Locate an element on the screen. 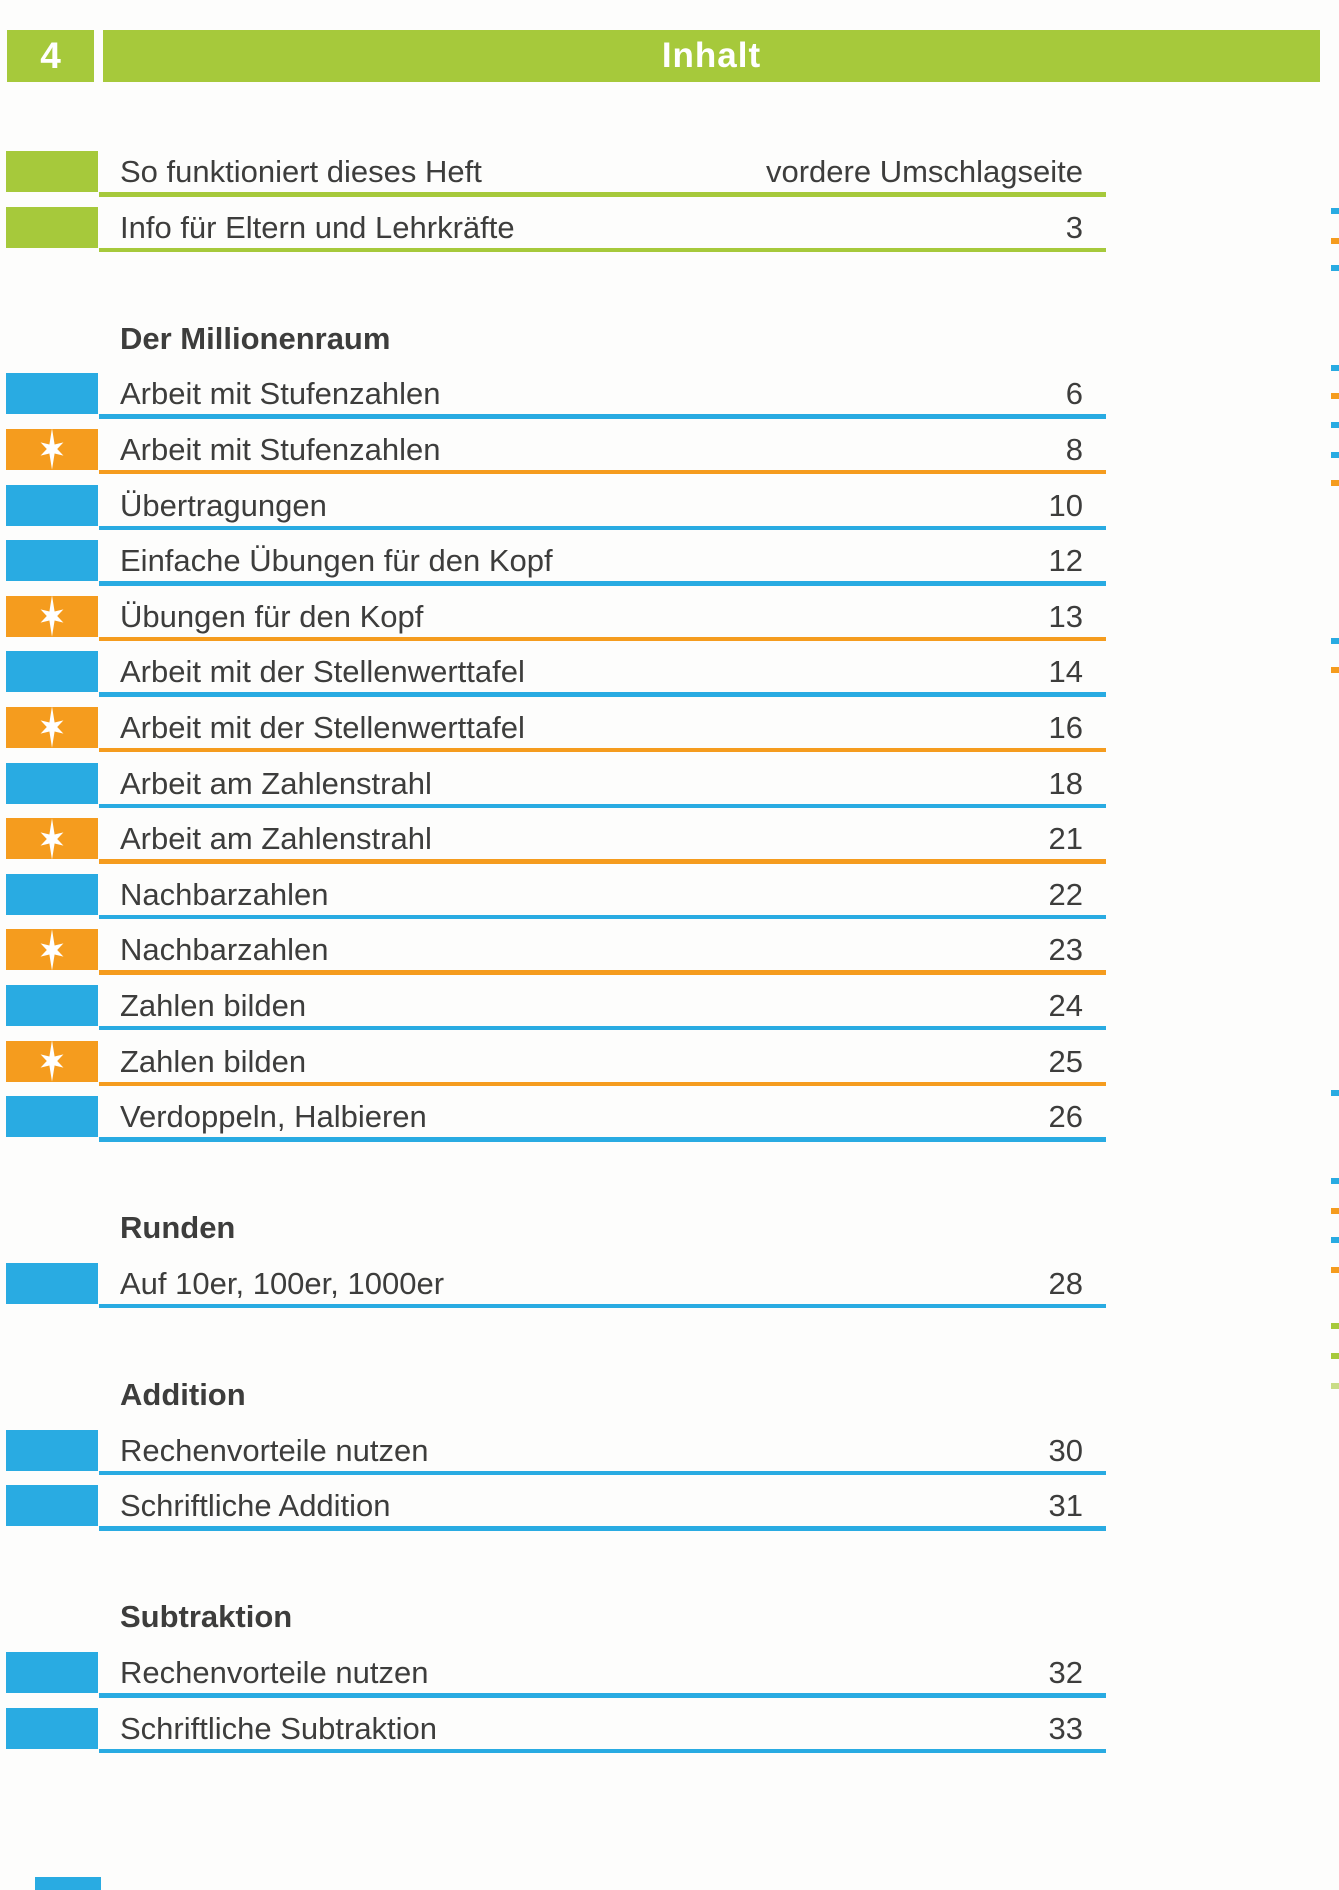 This screenshot has width=1339, height=1890. toc-entry-label: Übungen für den Kopf is located at coordinates (272, 616).